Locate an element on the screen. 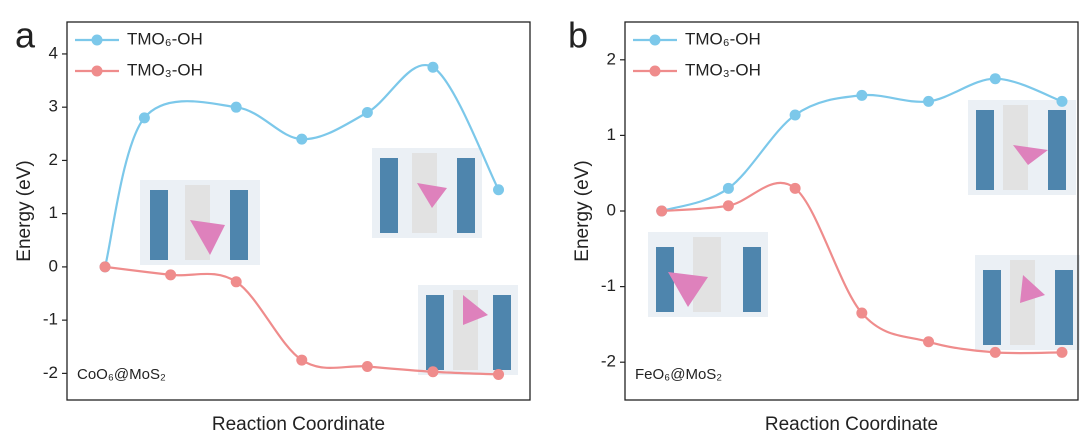  y-tick-label: 3 is located at coordinates (53, 106).